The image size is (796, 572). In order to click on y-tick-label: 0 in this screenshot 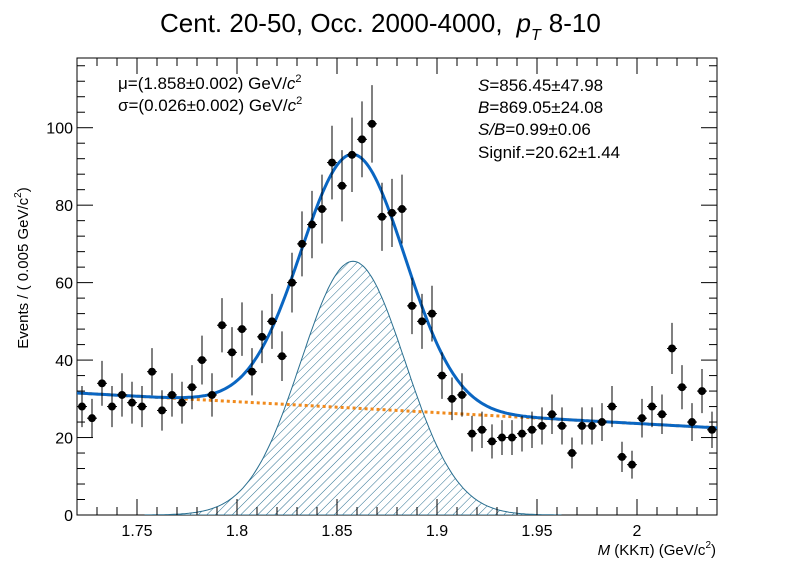, I will do `click(68, 516)`.